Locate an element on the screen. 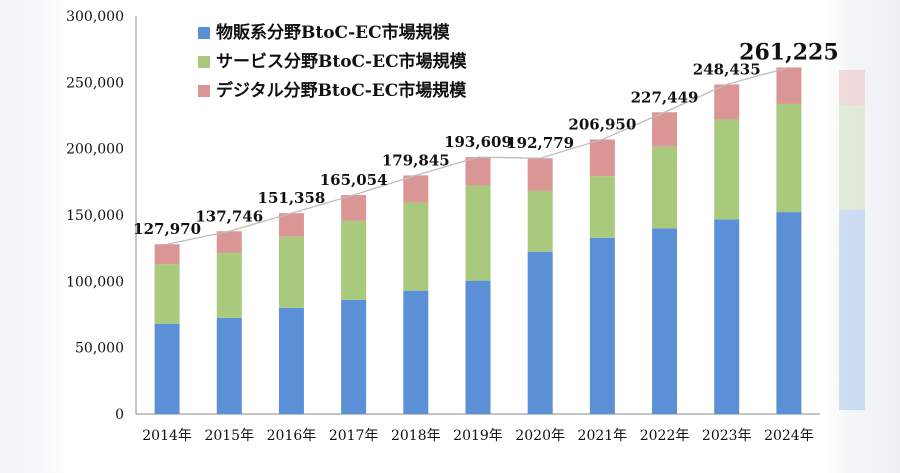 The image size is (900, 473). x-tick-label: 2024年 is located at coordinates (789, 436).